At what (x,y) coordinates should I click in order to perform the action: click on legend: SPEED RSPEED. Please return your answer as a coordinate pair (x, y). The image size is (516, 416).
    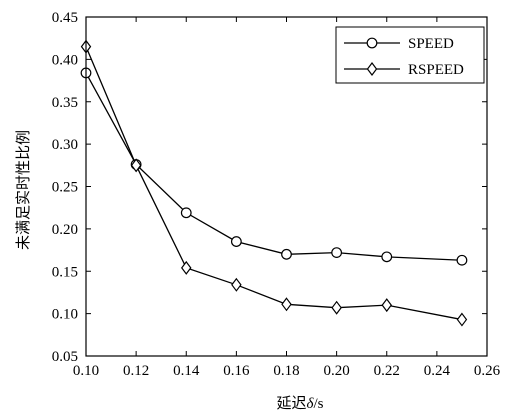
    Looking at the image, I should click on (410, 55).